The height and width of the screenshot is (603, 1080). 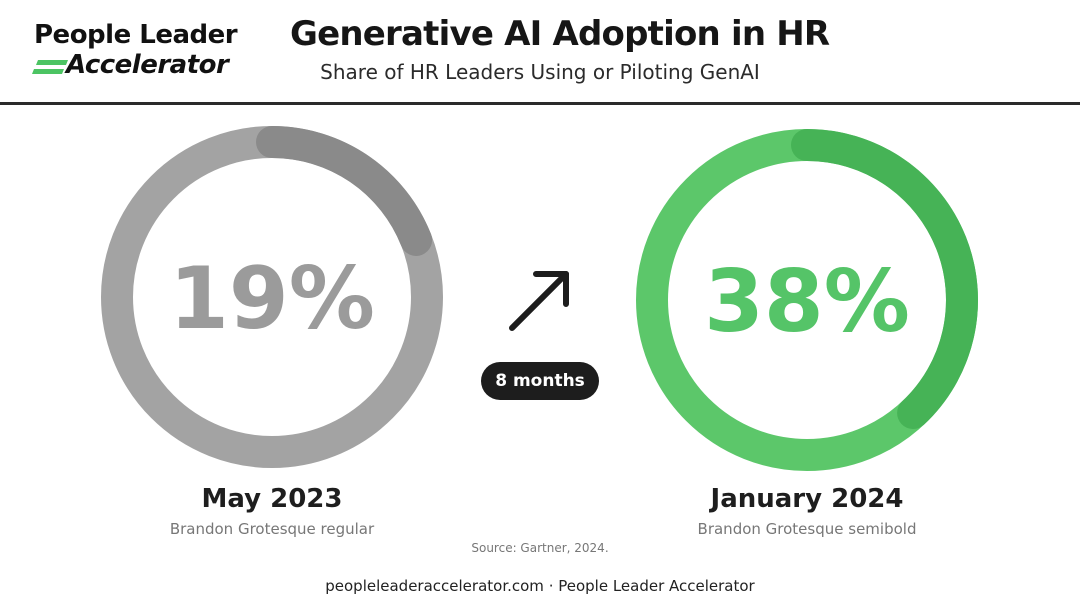 What do you see at coordinates (540, 381) in the screenshot?
I see `duration-badge: 8 months` at bounding box center [540, 381].